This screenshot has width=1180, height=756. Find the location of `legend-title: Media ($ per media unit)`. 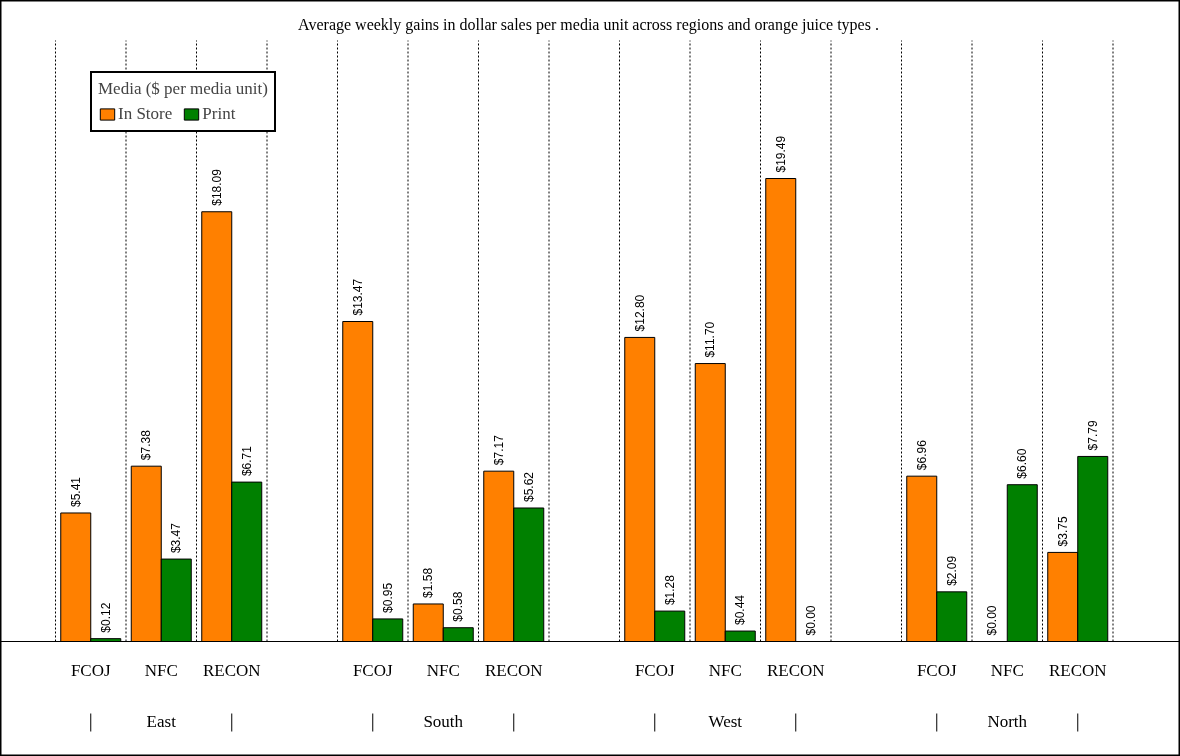

legend-title: Media ($ per media unit) is located at coordinates (183, 89).